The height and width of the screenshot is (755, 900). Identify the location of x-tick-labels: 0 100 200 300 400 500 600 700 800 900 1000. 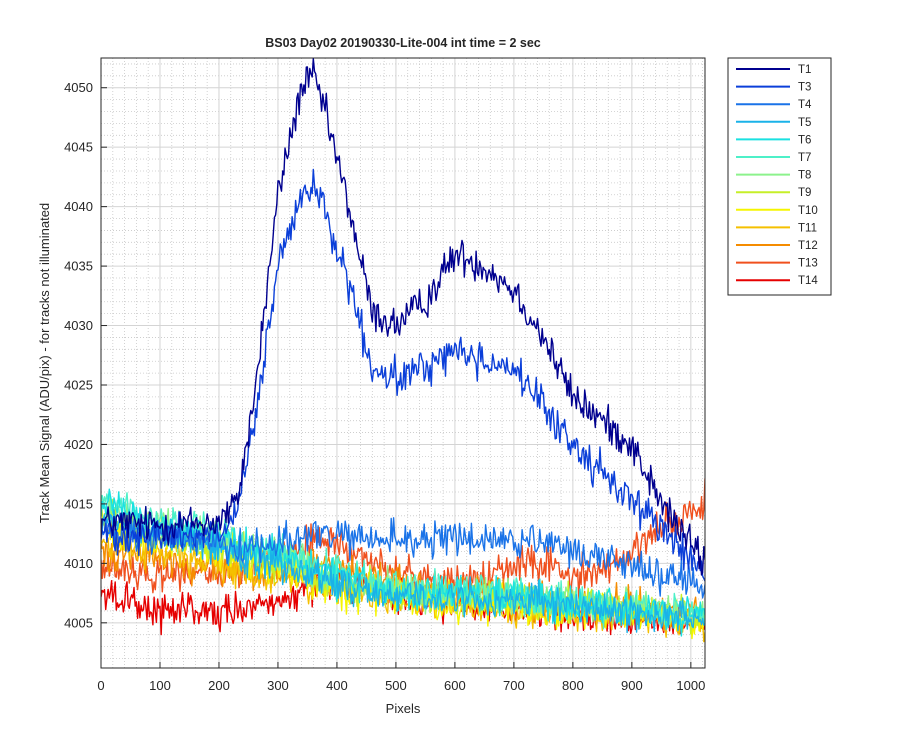
(401, 685).